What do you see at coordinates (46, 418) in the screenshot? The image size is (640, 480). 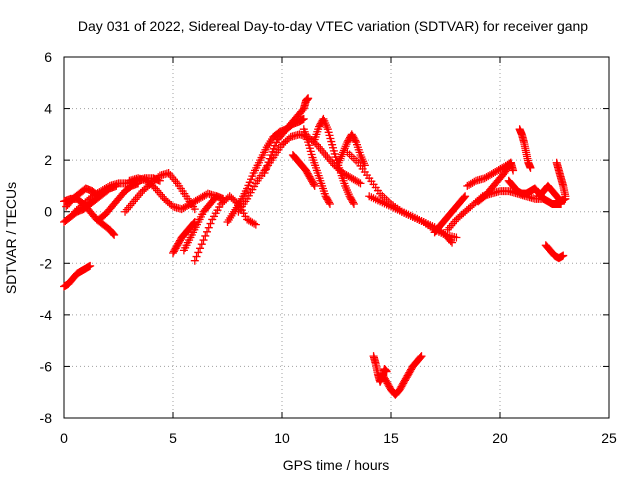 I see `y-tick-label: -8` at bounding box center [46, 418].